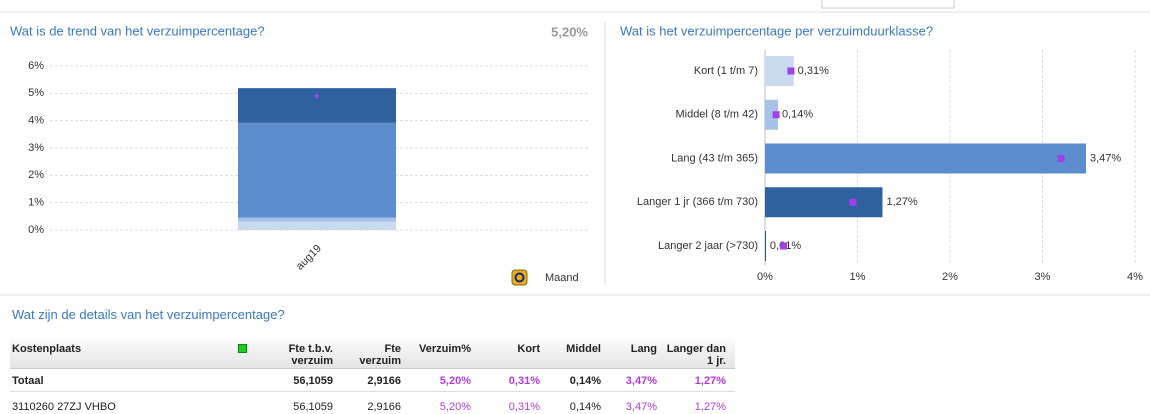  What do you see at coordinates (858, 277) in the screenshot?
I see `x-tick-label: 1%` at bounding box center [858, 277].